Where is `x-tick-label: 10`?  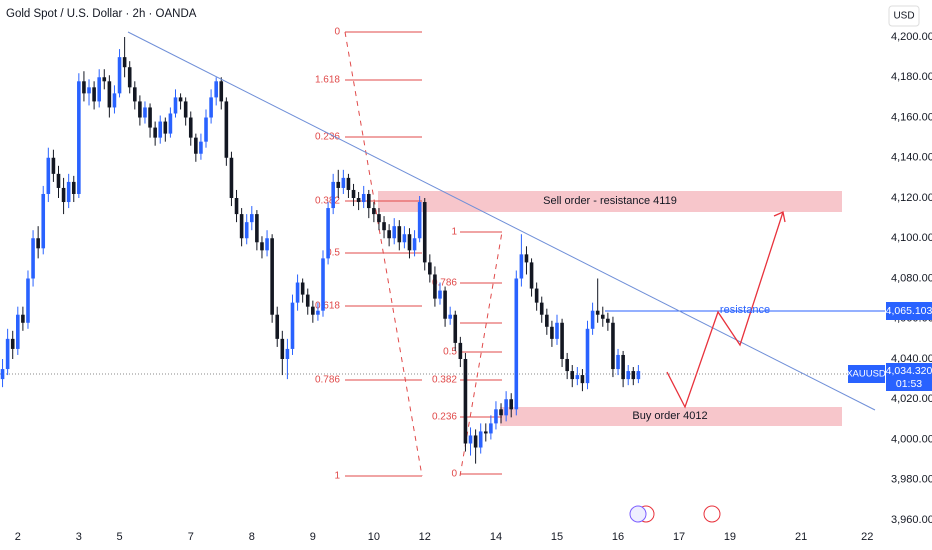 x-tick-label: 10 is located at coordinates (374, 537).